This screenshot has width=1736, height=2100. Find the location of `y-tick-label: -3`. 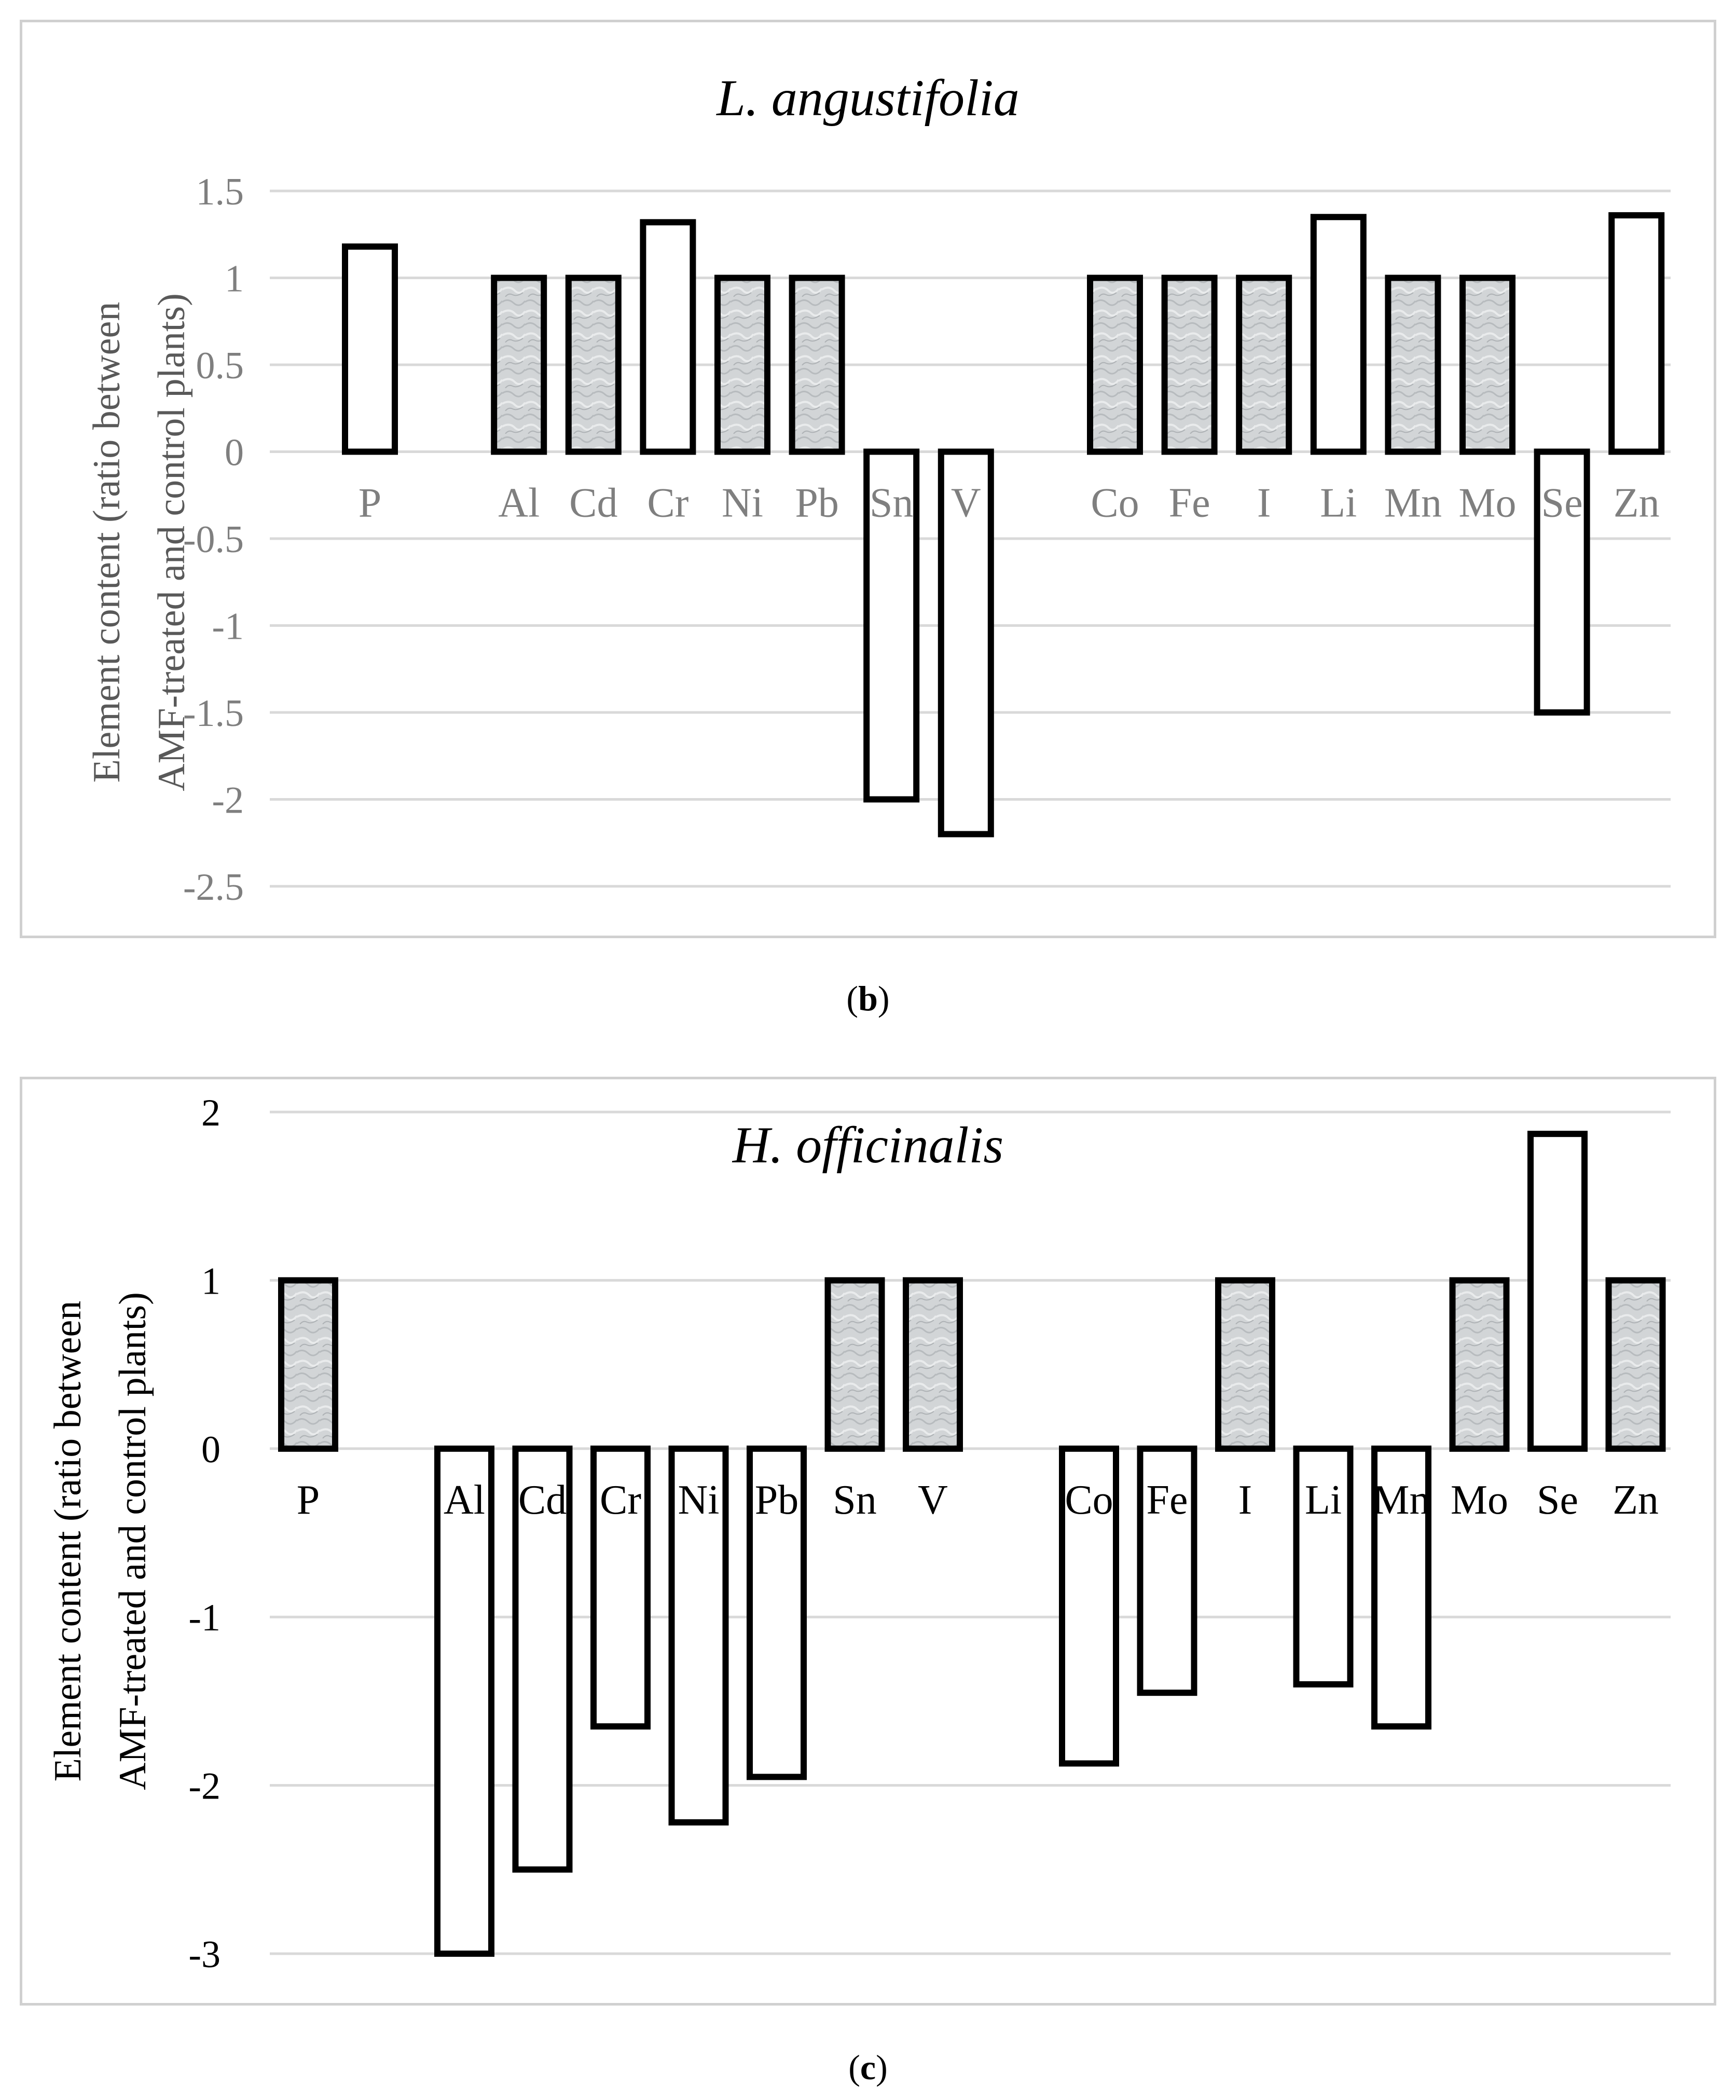

y-tick-label: -3 is located at coordinates (205, 1954).